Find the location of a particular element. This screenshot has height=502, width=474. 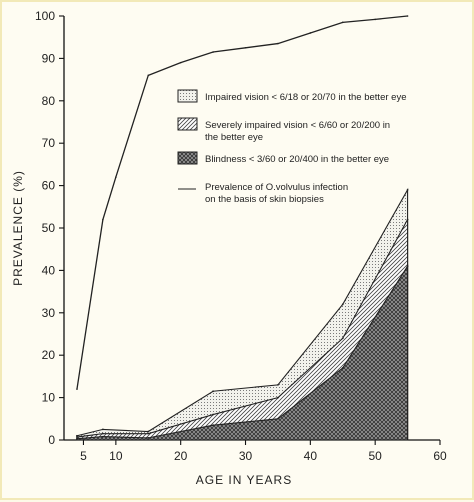

legend-swatch-blind is located at coordinates (187, 158).